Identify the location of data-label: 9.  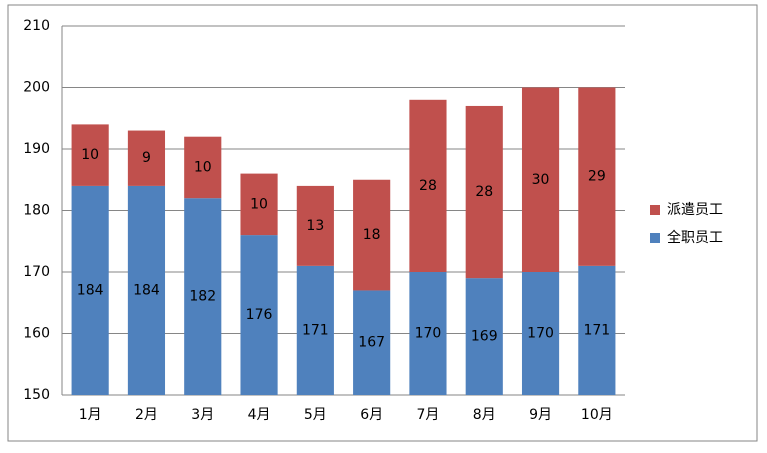
(146, 158).